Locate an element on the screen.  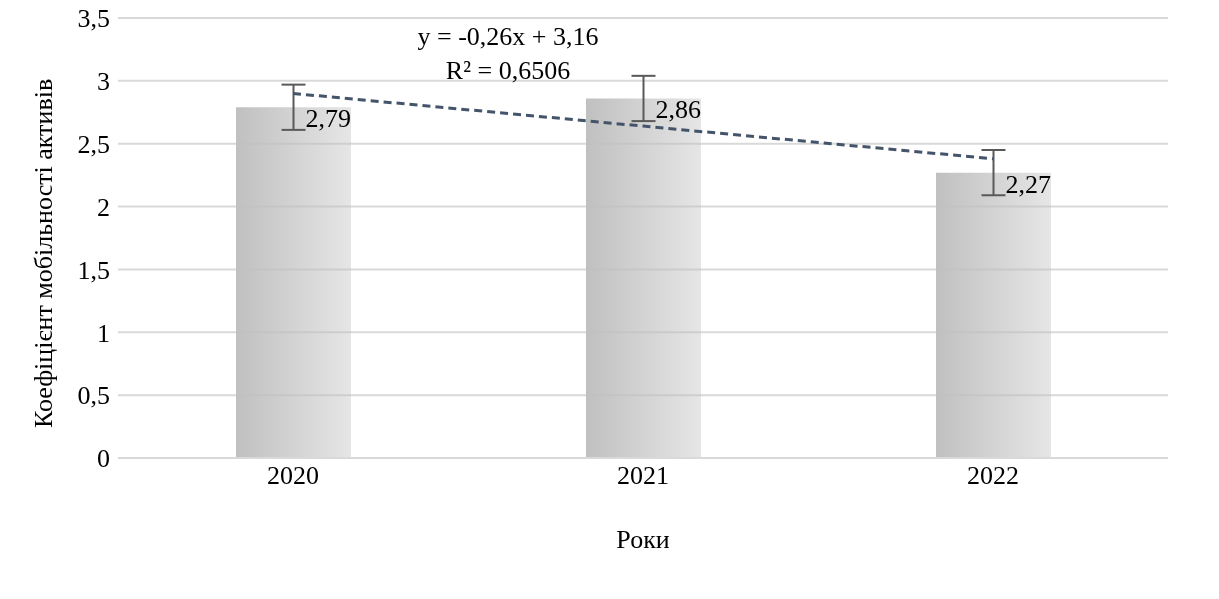
y-axis-title: Коефіцієнт мобільності активів is located at coordinates (44, 253).